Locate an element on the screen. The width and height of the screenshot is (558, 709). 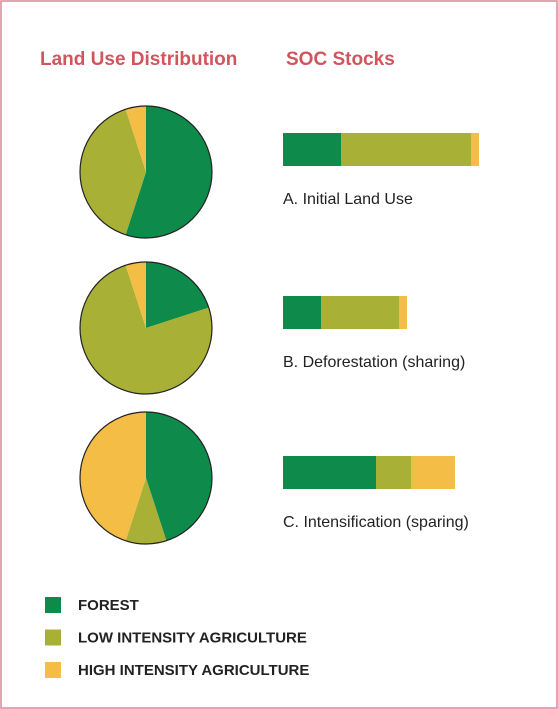
pie-title: Land Use Distribution is located at coordinates (138, 59).